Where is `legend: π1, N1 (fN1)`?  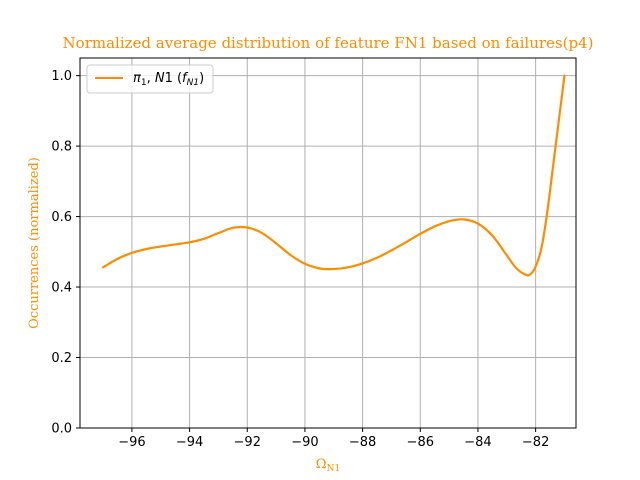 legend: π1, N1 (fN1) is located at coordinates (150, 79).